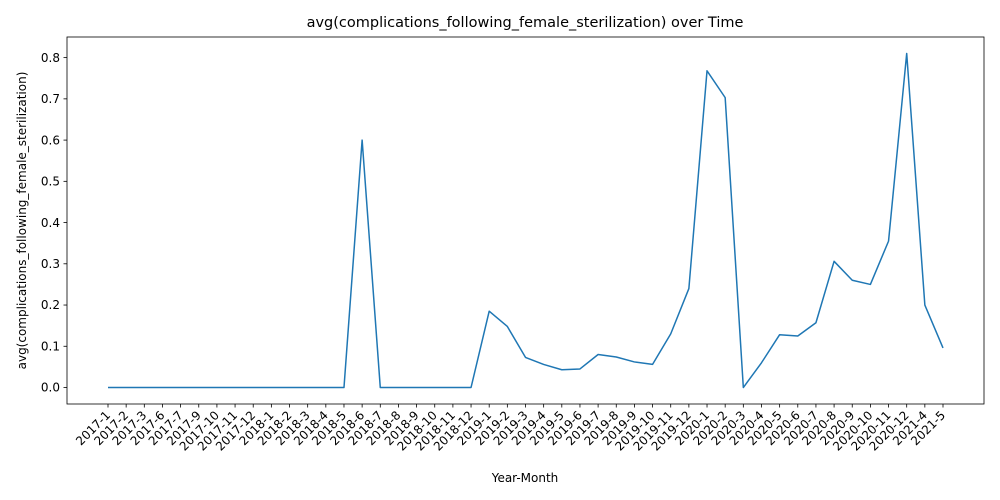 The width and height of the screenshot is (1000, 500). Describe the element at coordinates (50, 223) in the screenshot. I see `y-tick-label: 0.4` at that location.